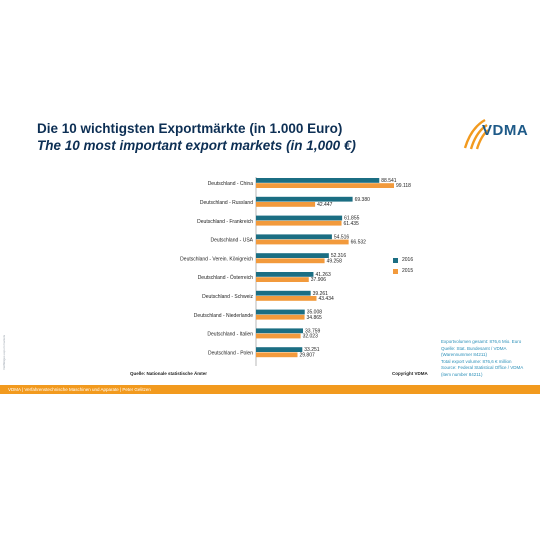 This screenshot has width=540, height=540. I want to click on legend-label-2015: 2015, so click(408, 271).